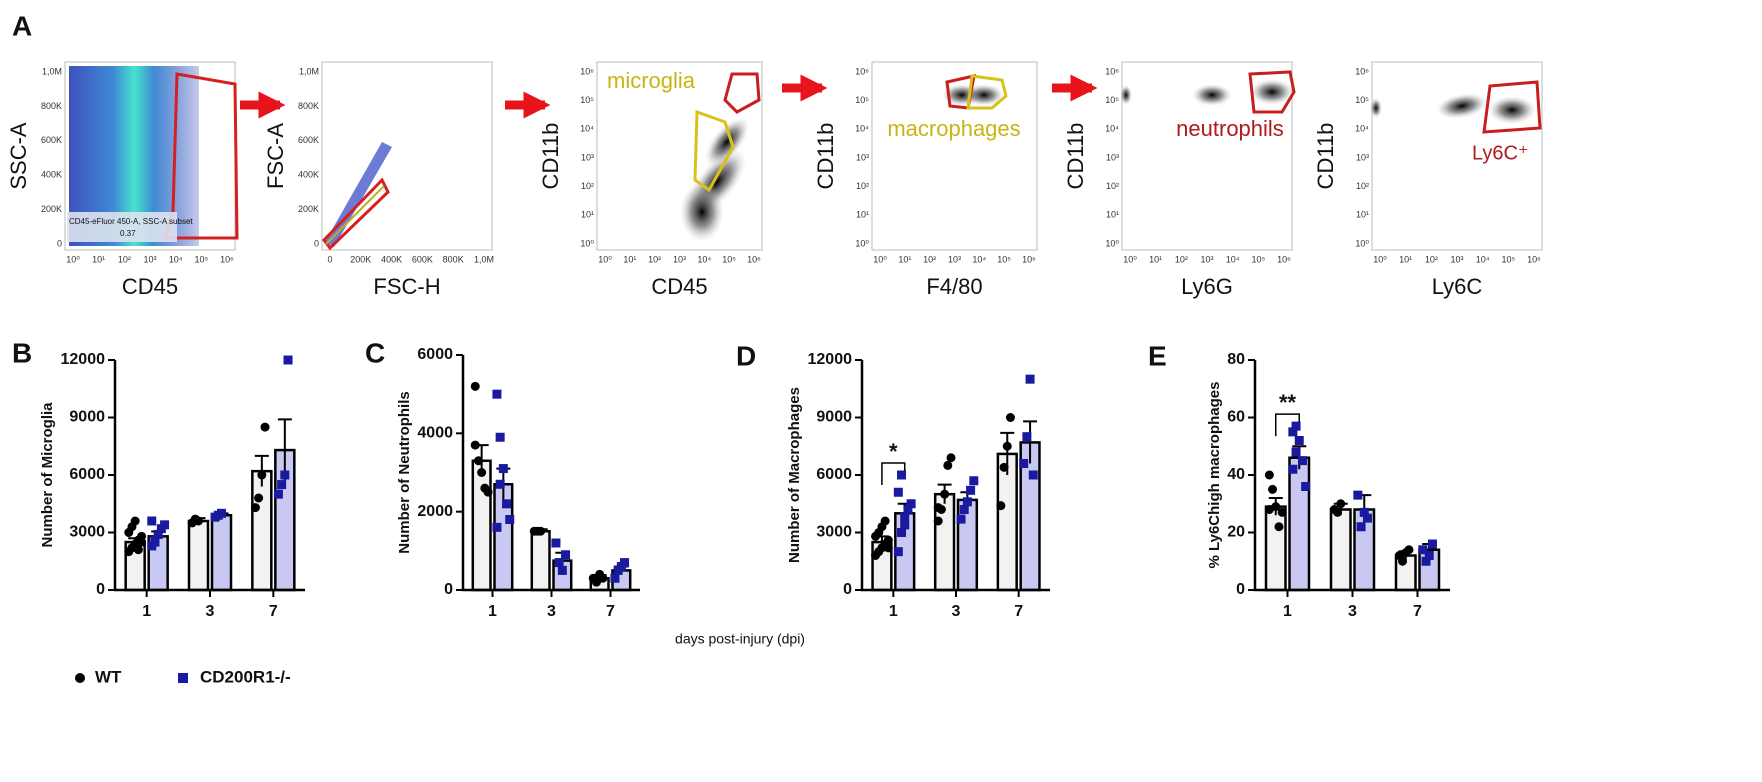  I want to click on y-axis-label: CD11b, so click(825, 156).